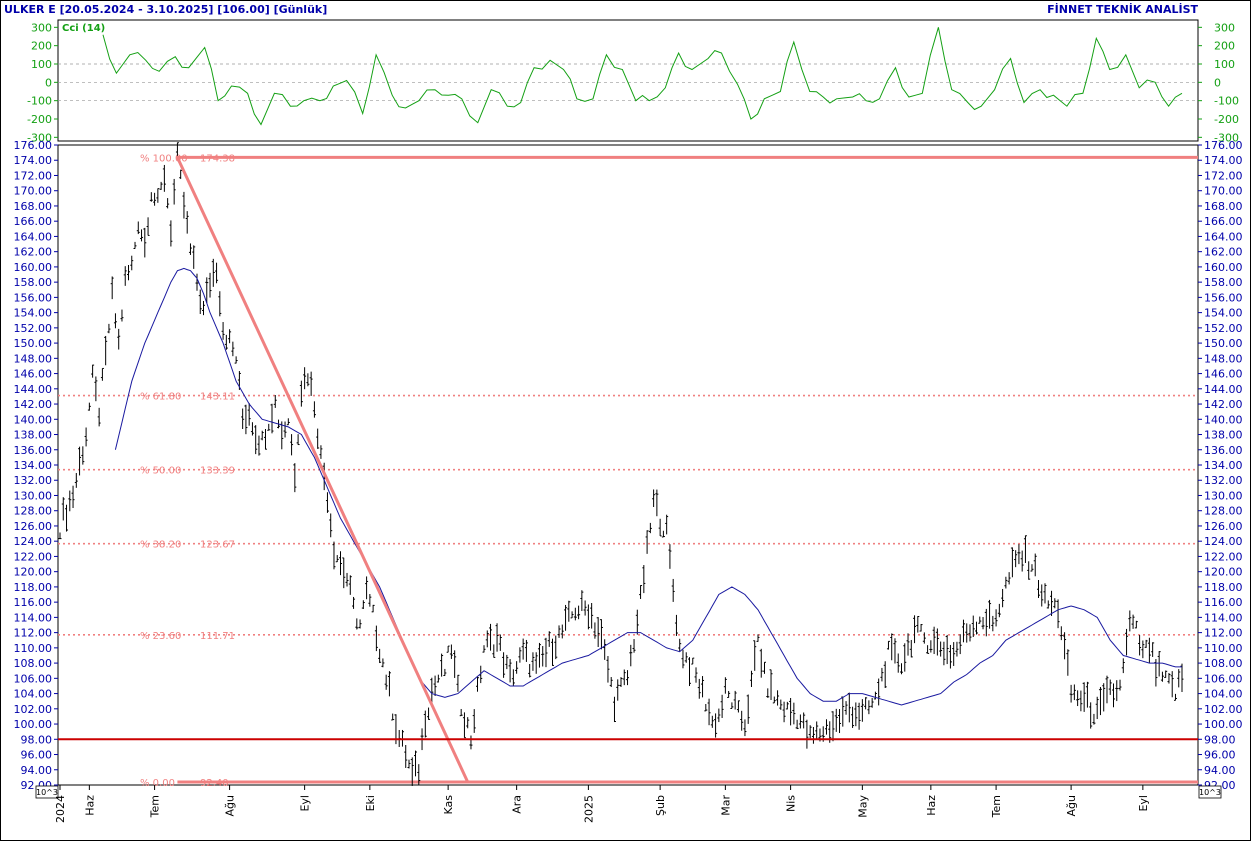 This screenshot has width=1251, height=845. I want to click on price-tick-label: 144.00, so click(1223, 389).